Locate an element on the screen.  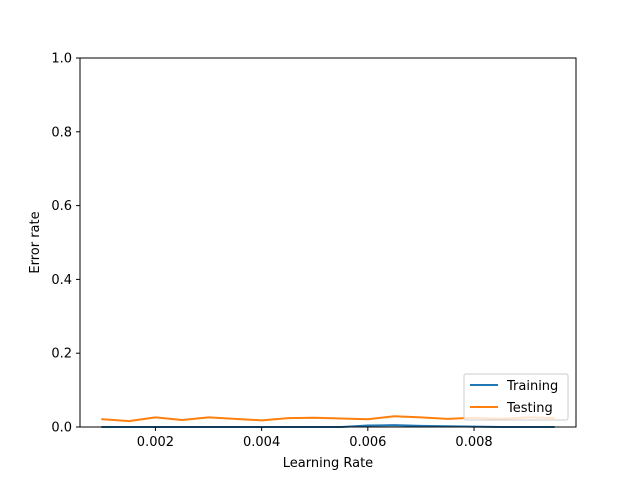
y-tick-label: 0.4 is located at coordinates (61, 280).